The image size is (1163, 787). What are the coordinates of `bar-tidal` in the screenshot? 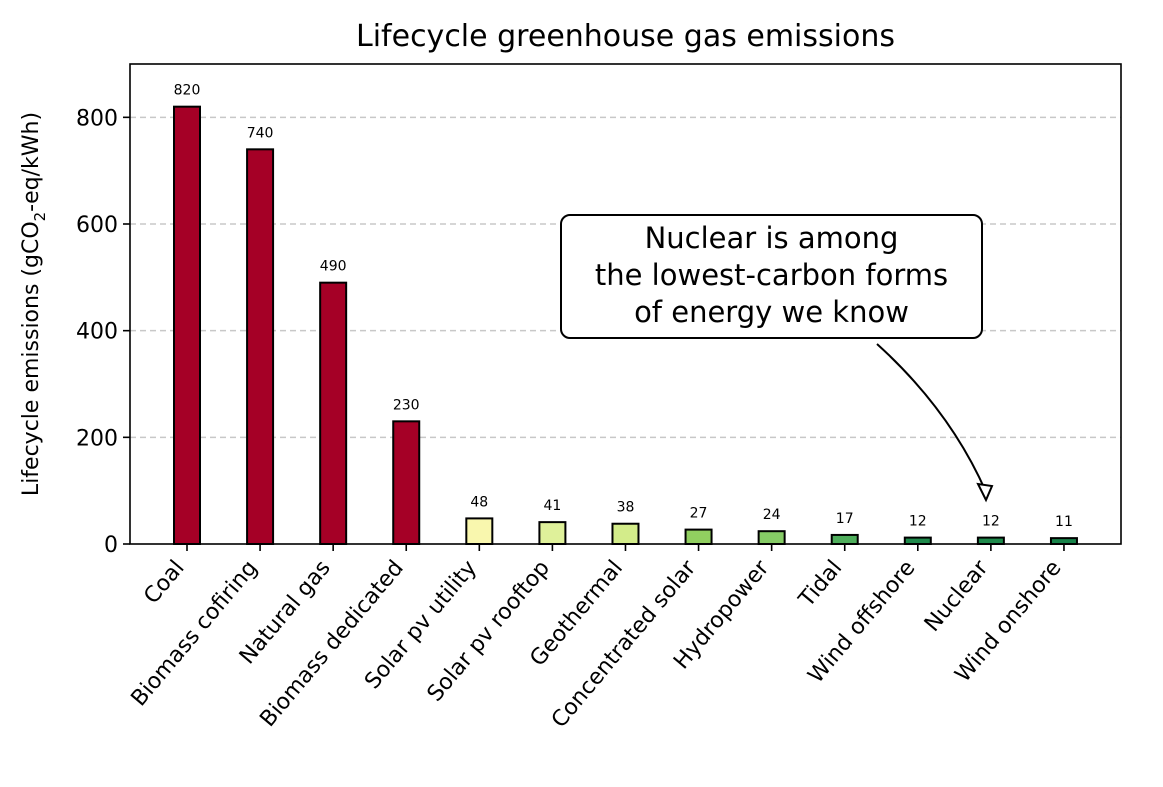 It's located at (844, 539).